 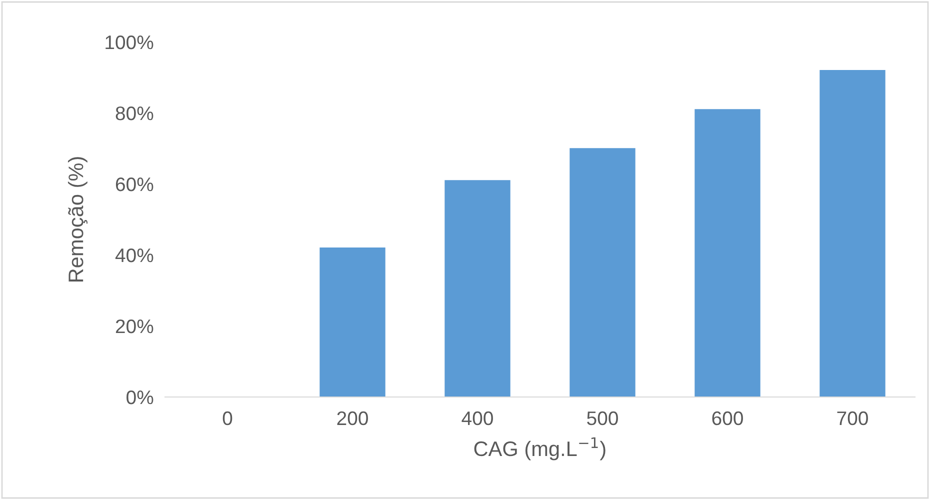 I want to click on y-tick-label: 80%, so click(x=135, y=113).